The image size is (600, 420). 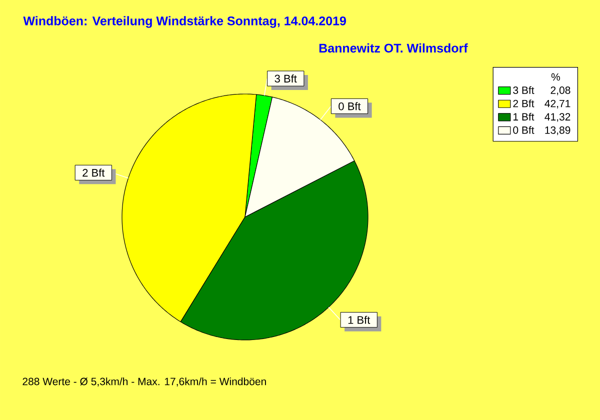 I want to click on chart-title: Windböen: Verteilung Windstärke Sonntag, 14.04.2019, so click(x=184, y=22).